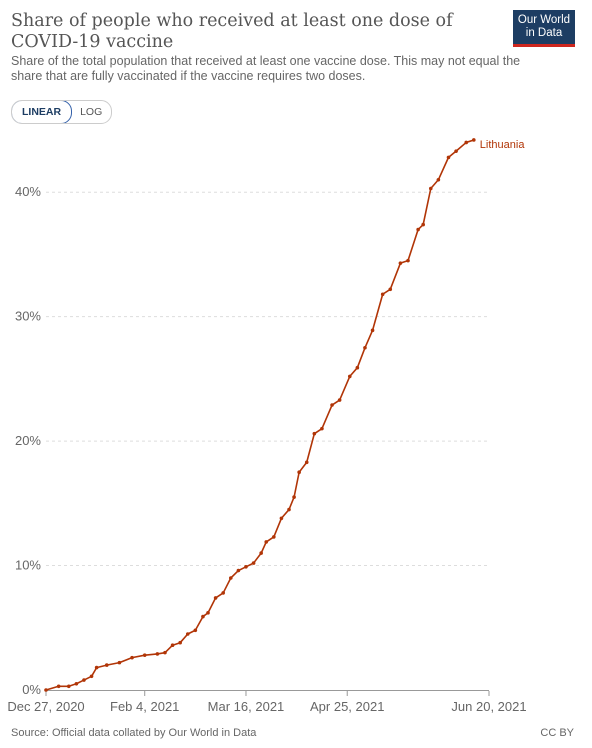  I want to click on y-tick-label: 0%, so click(31, 689).